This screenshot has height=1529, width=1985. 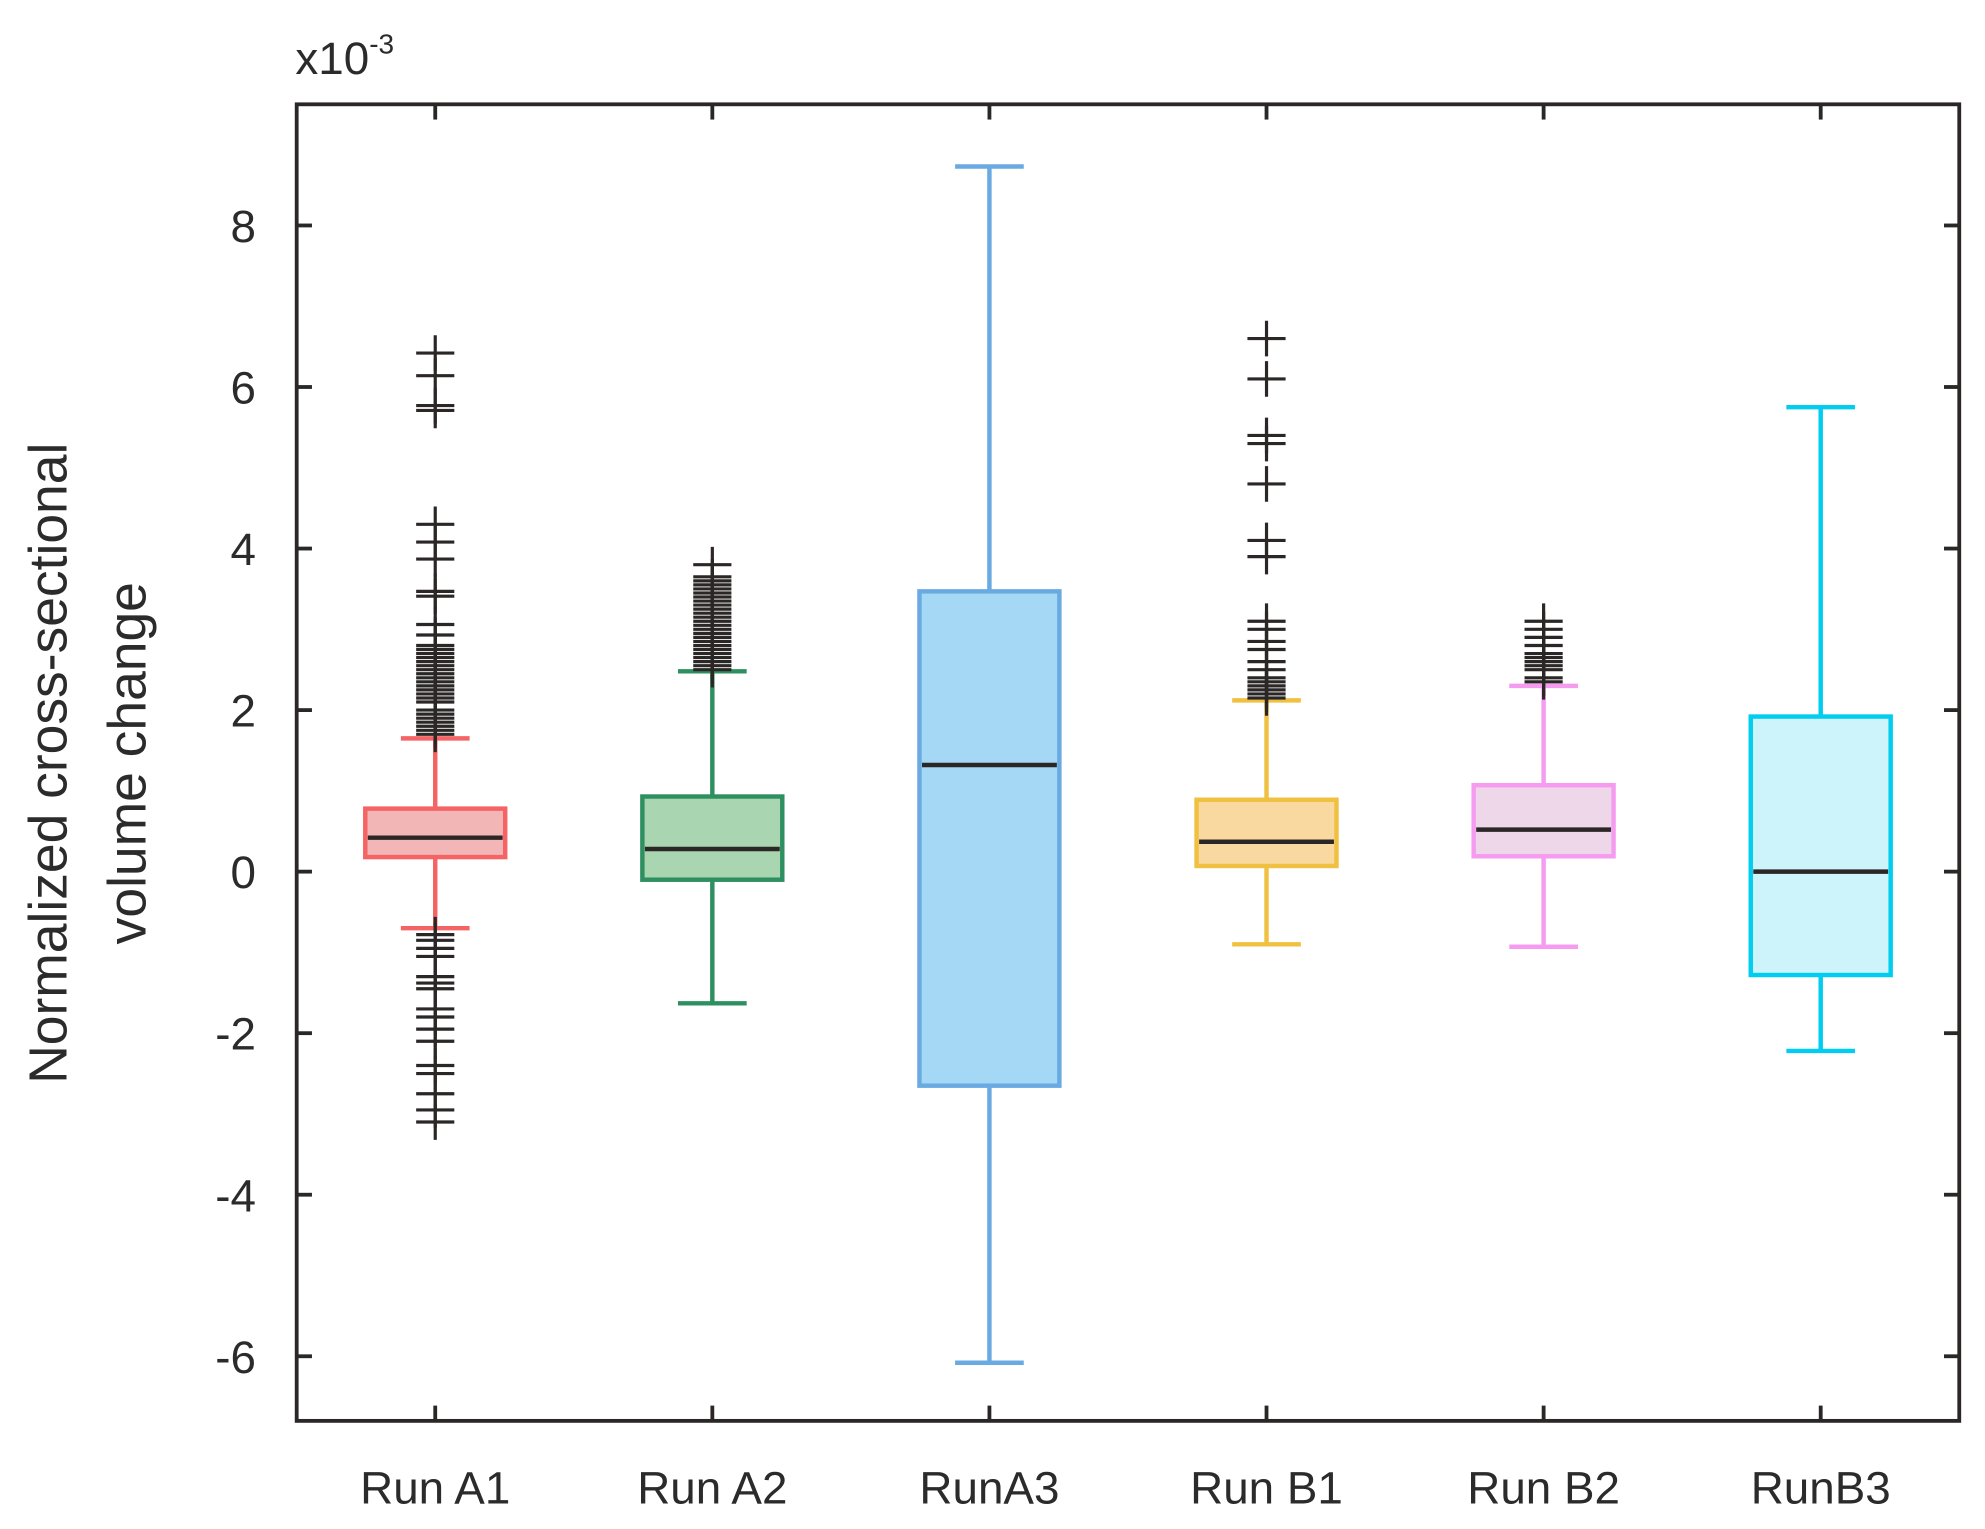 What do you see at coordinates (712, 838) in the screenshot?
I see `box-run-a2` at bounding box center [712, 838].